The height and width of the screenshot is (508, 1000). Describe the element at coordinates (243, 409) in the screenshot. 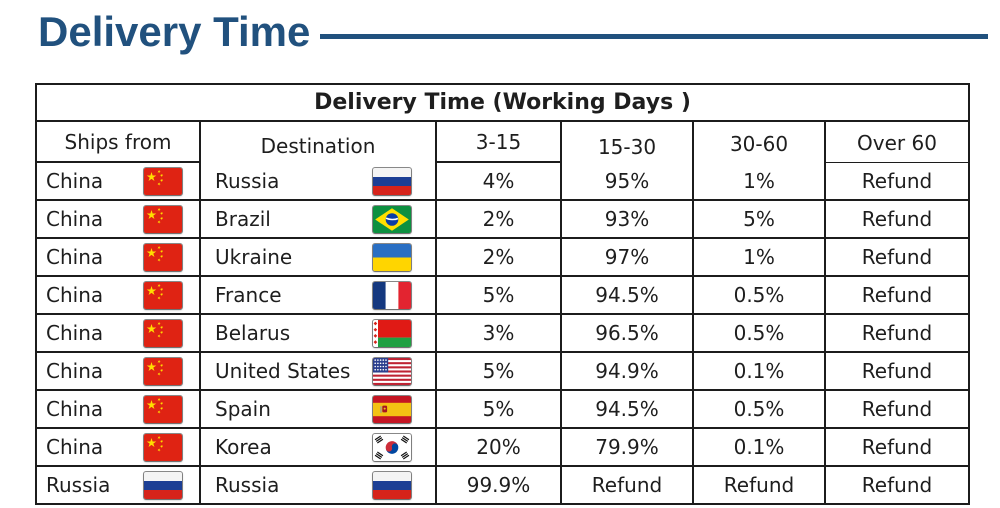

I see `destination-label: Spain` at that location.